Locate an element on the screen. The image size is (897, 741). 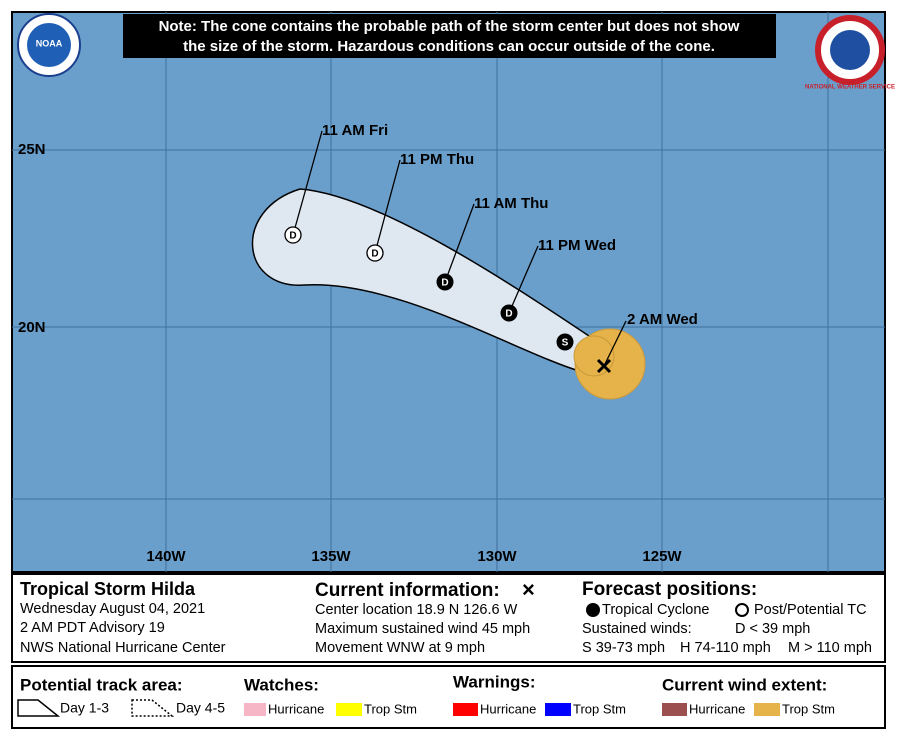
post-tc-symbol is located at coordinates (742, 610).